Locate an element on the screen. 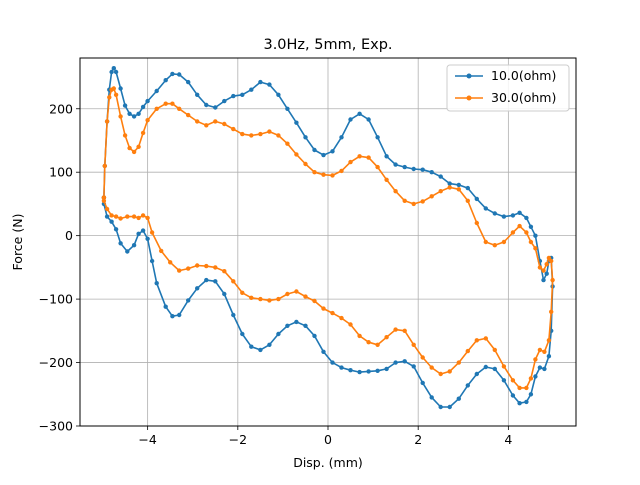 The height and width of the screenshot is (485, 640). y-tick-label: 0 is located at coordinates (69, 235).